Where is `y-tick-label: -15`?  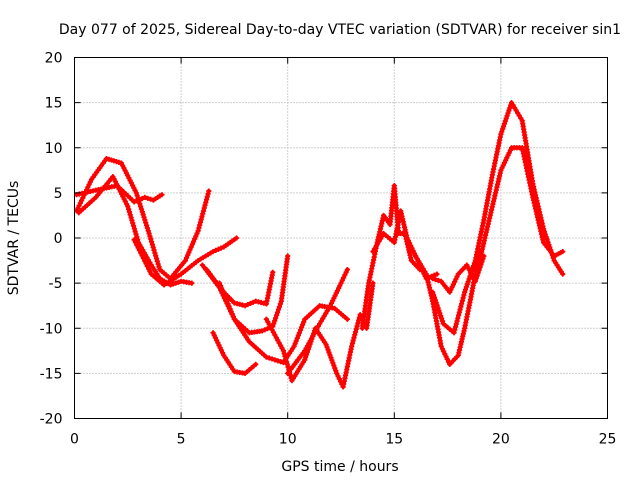
y-tick-label: -15 is located at coordinates (51, 374).